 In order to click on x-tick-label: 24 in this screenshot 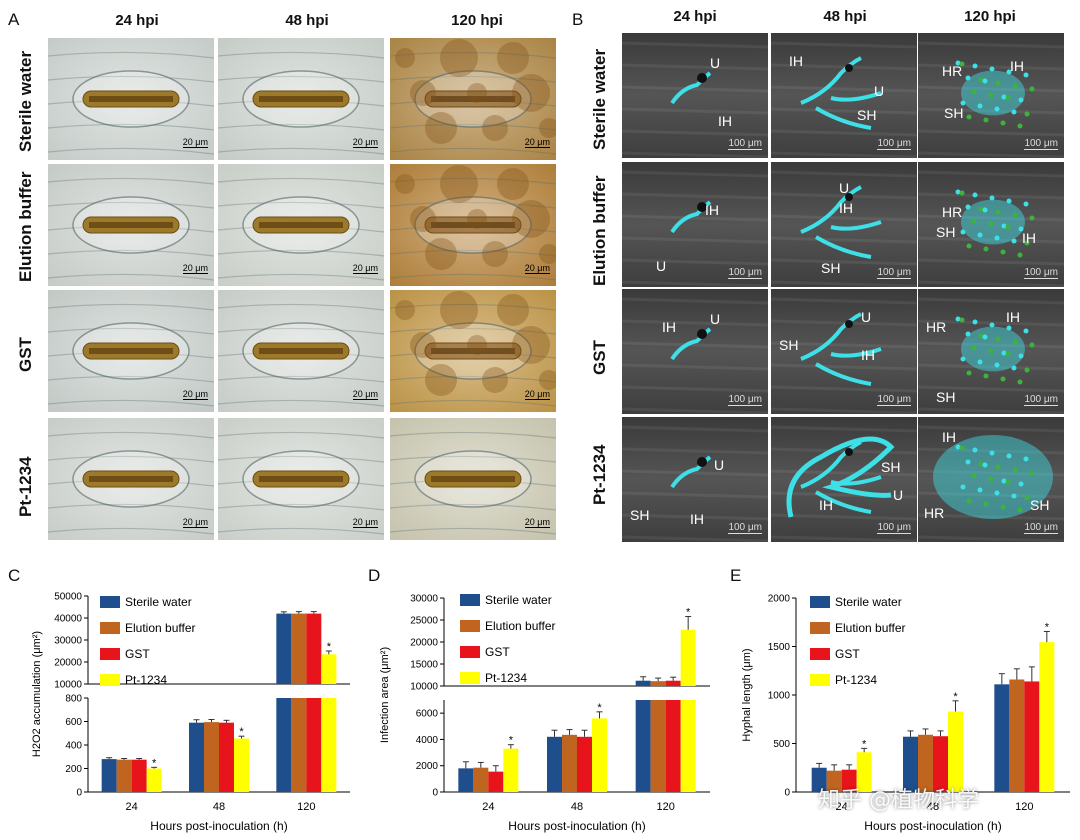, I will do `click(842, 807)`.